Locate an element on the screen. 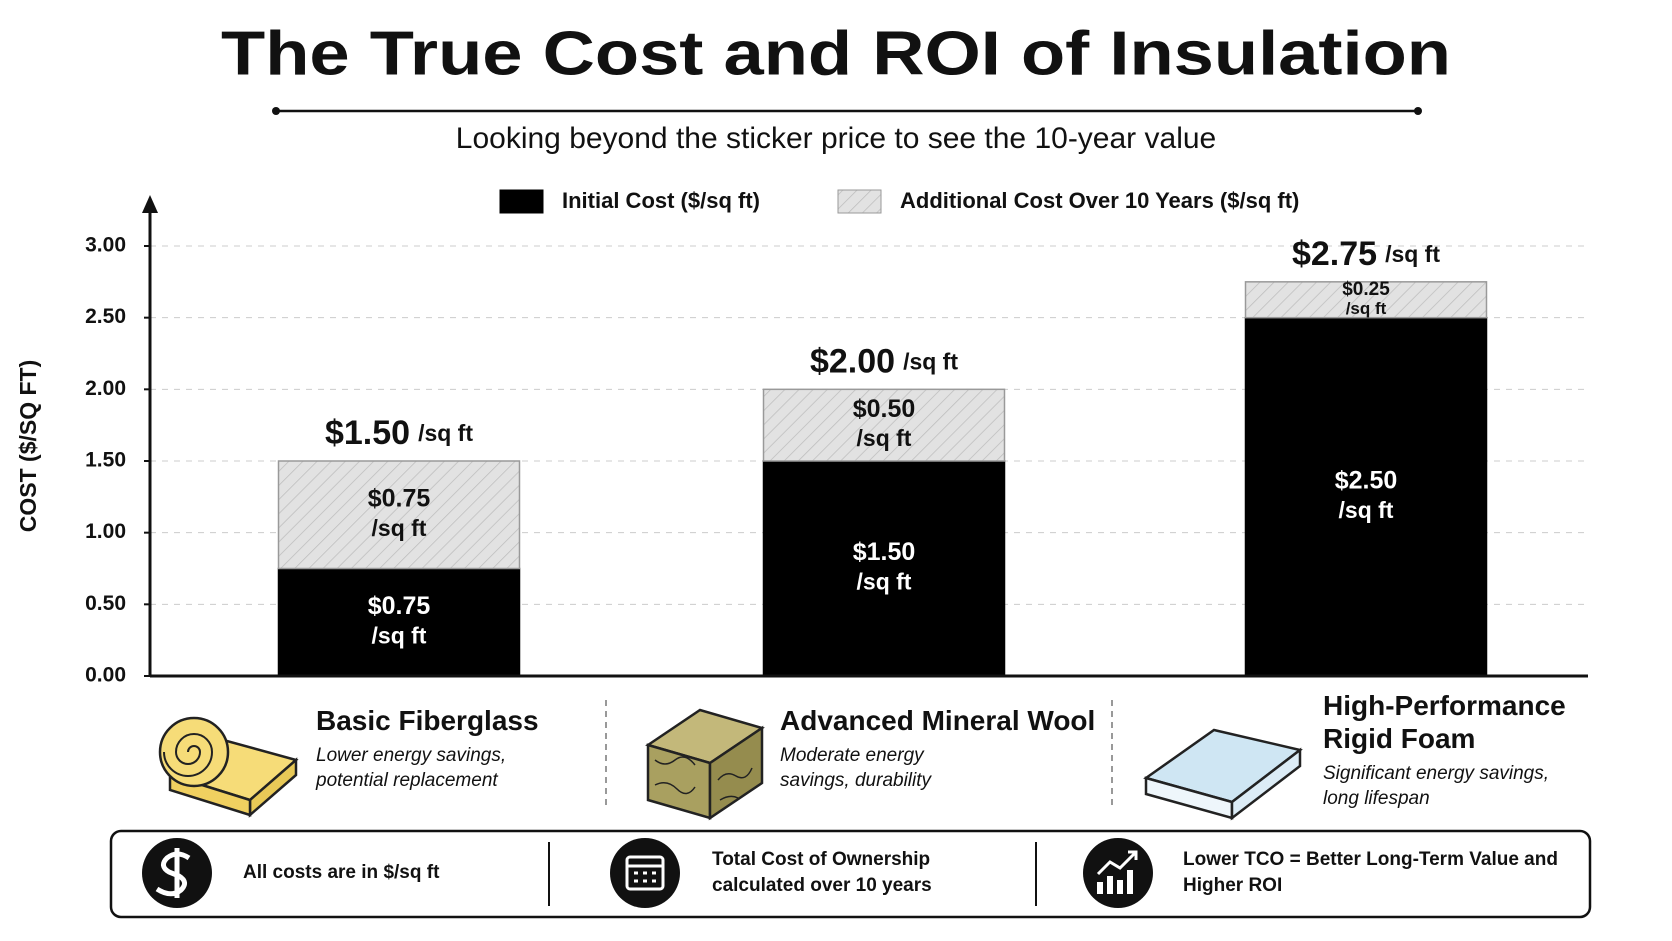  footer-note: All costs are in $/sq ft is located at coordinates (341, 872).